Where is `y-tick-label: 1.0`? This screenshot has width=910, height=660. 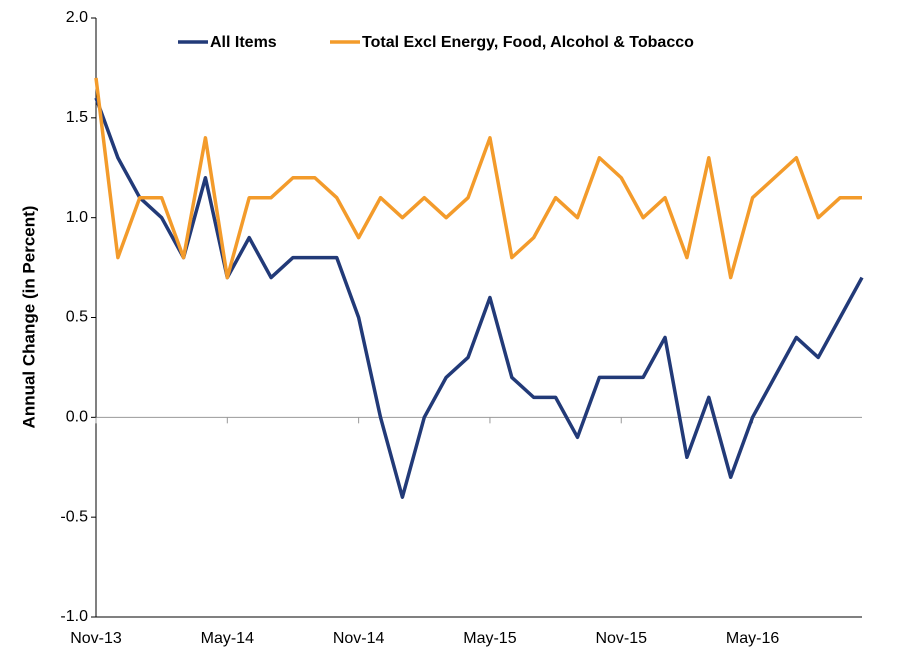
y-tick-label: 1.0 is located at coordinates (77, 217).